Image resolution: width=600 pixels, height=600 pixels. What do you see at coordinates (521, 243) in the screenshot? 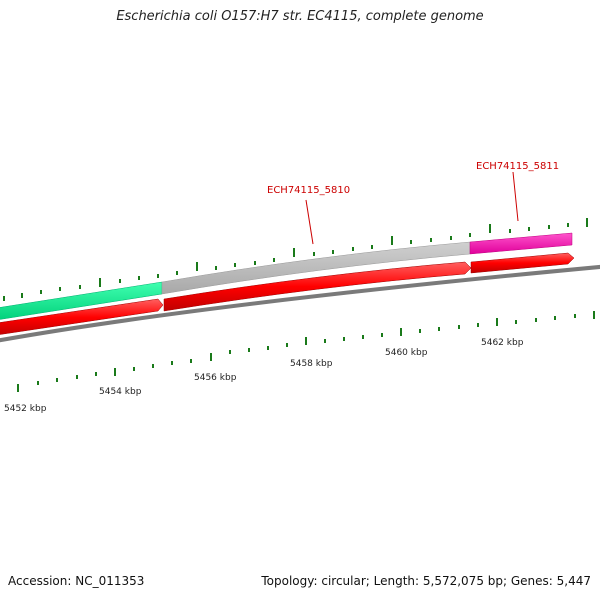
I see `gene-ECH74115-5811-pink` at bounding box center [521, 243].